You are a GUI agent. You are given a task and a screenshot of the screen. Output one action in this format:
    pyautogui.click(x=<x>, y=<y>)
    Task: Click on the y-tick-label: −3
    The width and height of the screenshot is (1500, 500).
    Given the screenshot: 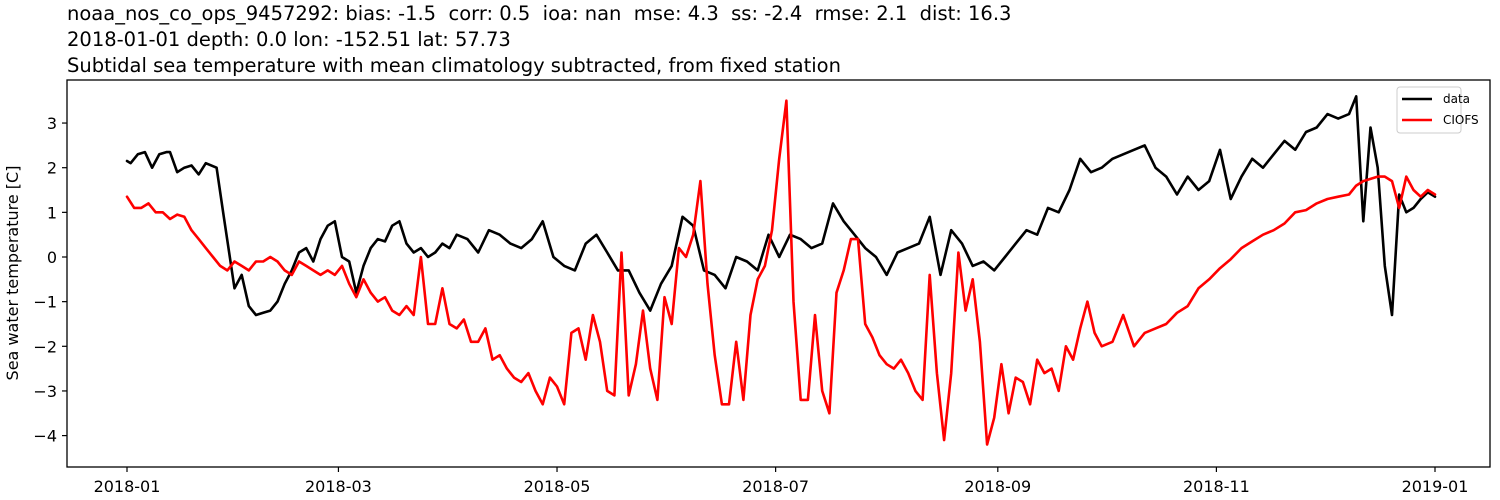 What is the action you would take?
    pyautogui.click(x=45, y=391)
    